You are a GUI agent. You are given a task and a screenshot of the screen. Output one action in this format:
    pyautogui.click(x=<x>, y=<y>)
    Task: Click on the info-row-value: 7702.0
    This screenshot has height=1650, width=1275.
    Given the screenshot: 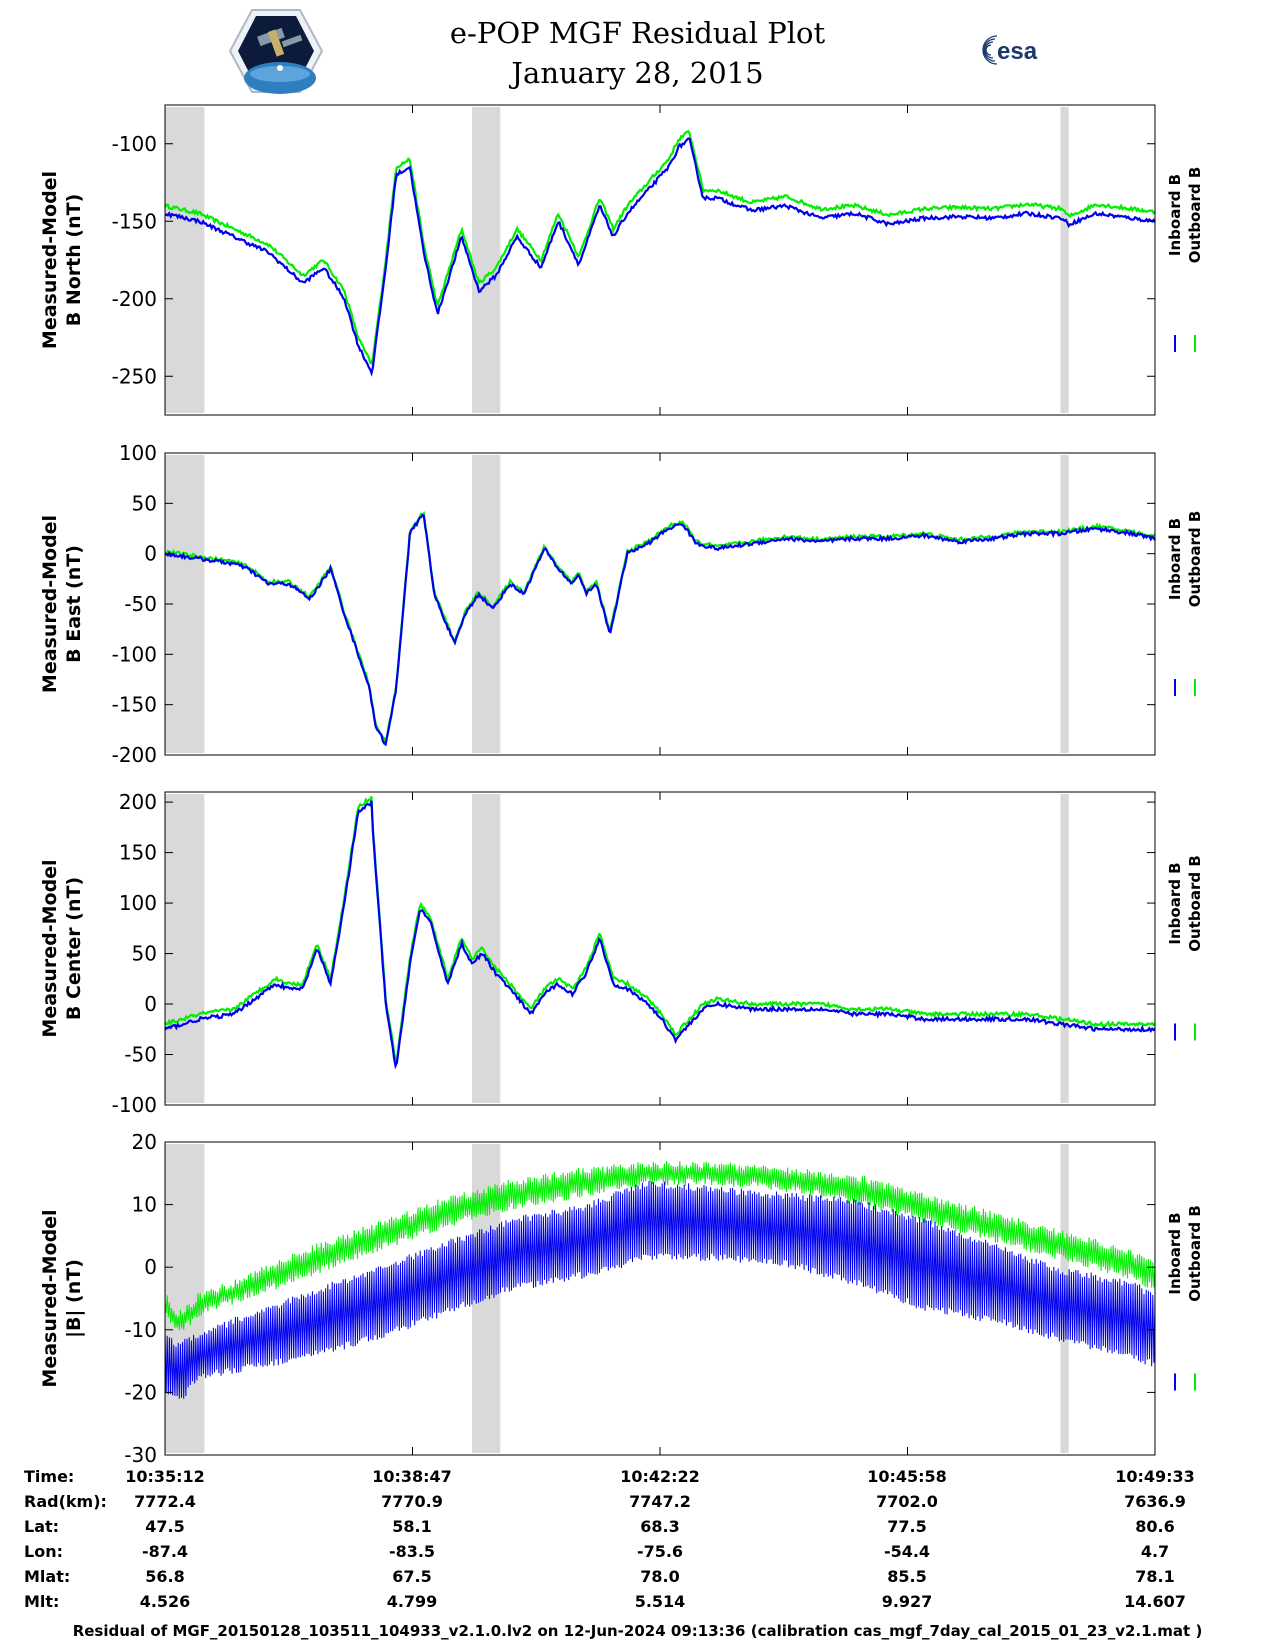 What is the action you would take?
    pyautogui.click(x=907, y=1501)
    